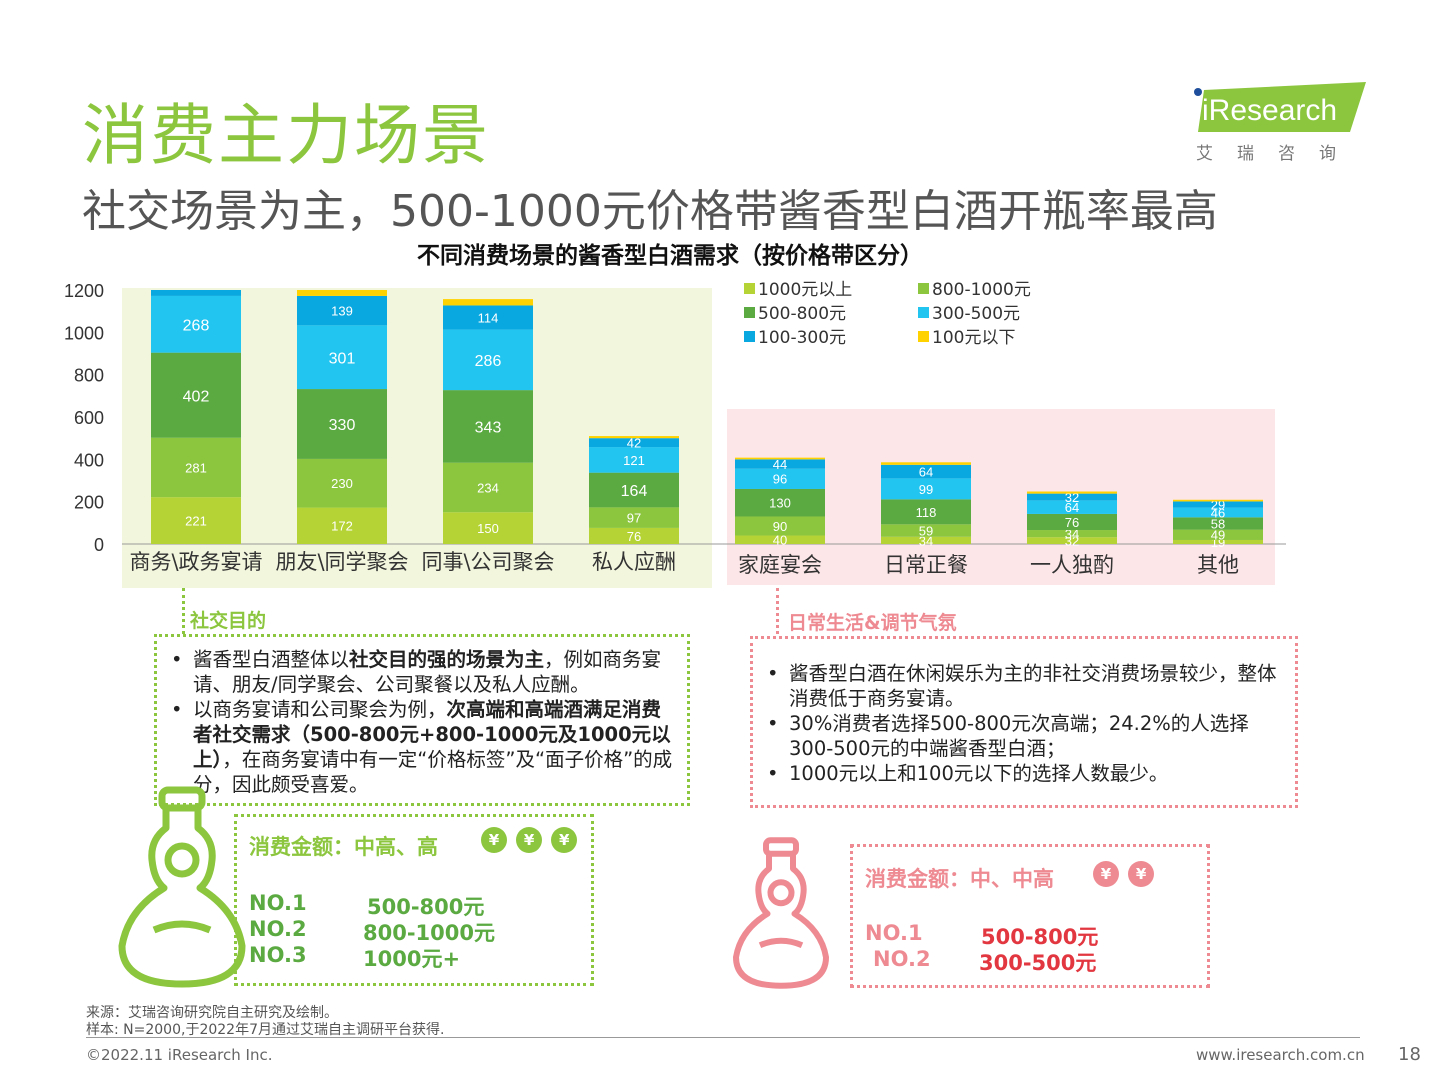  I want to click on social-rank-3-value: 1000元+, so click(412, 959).